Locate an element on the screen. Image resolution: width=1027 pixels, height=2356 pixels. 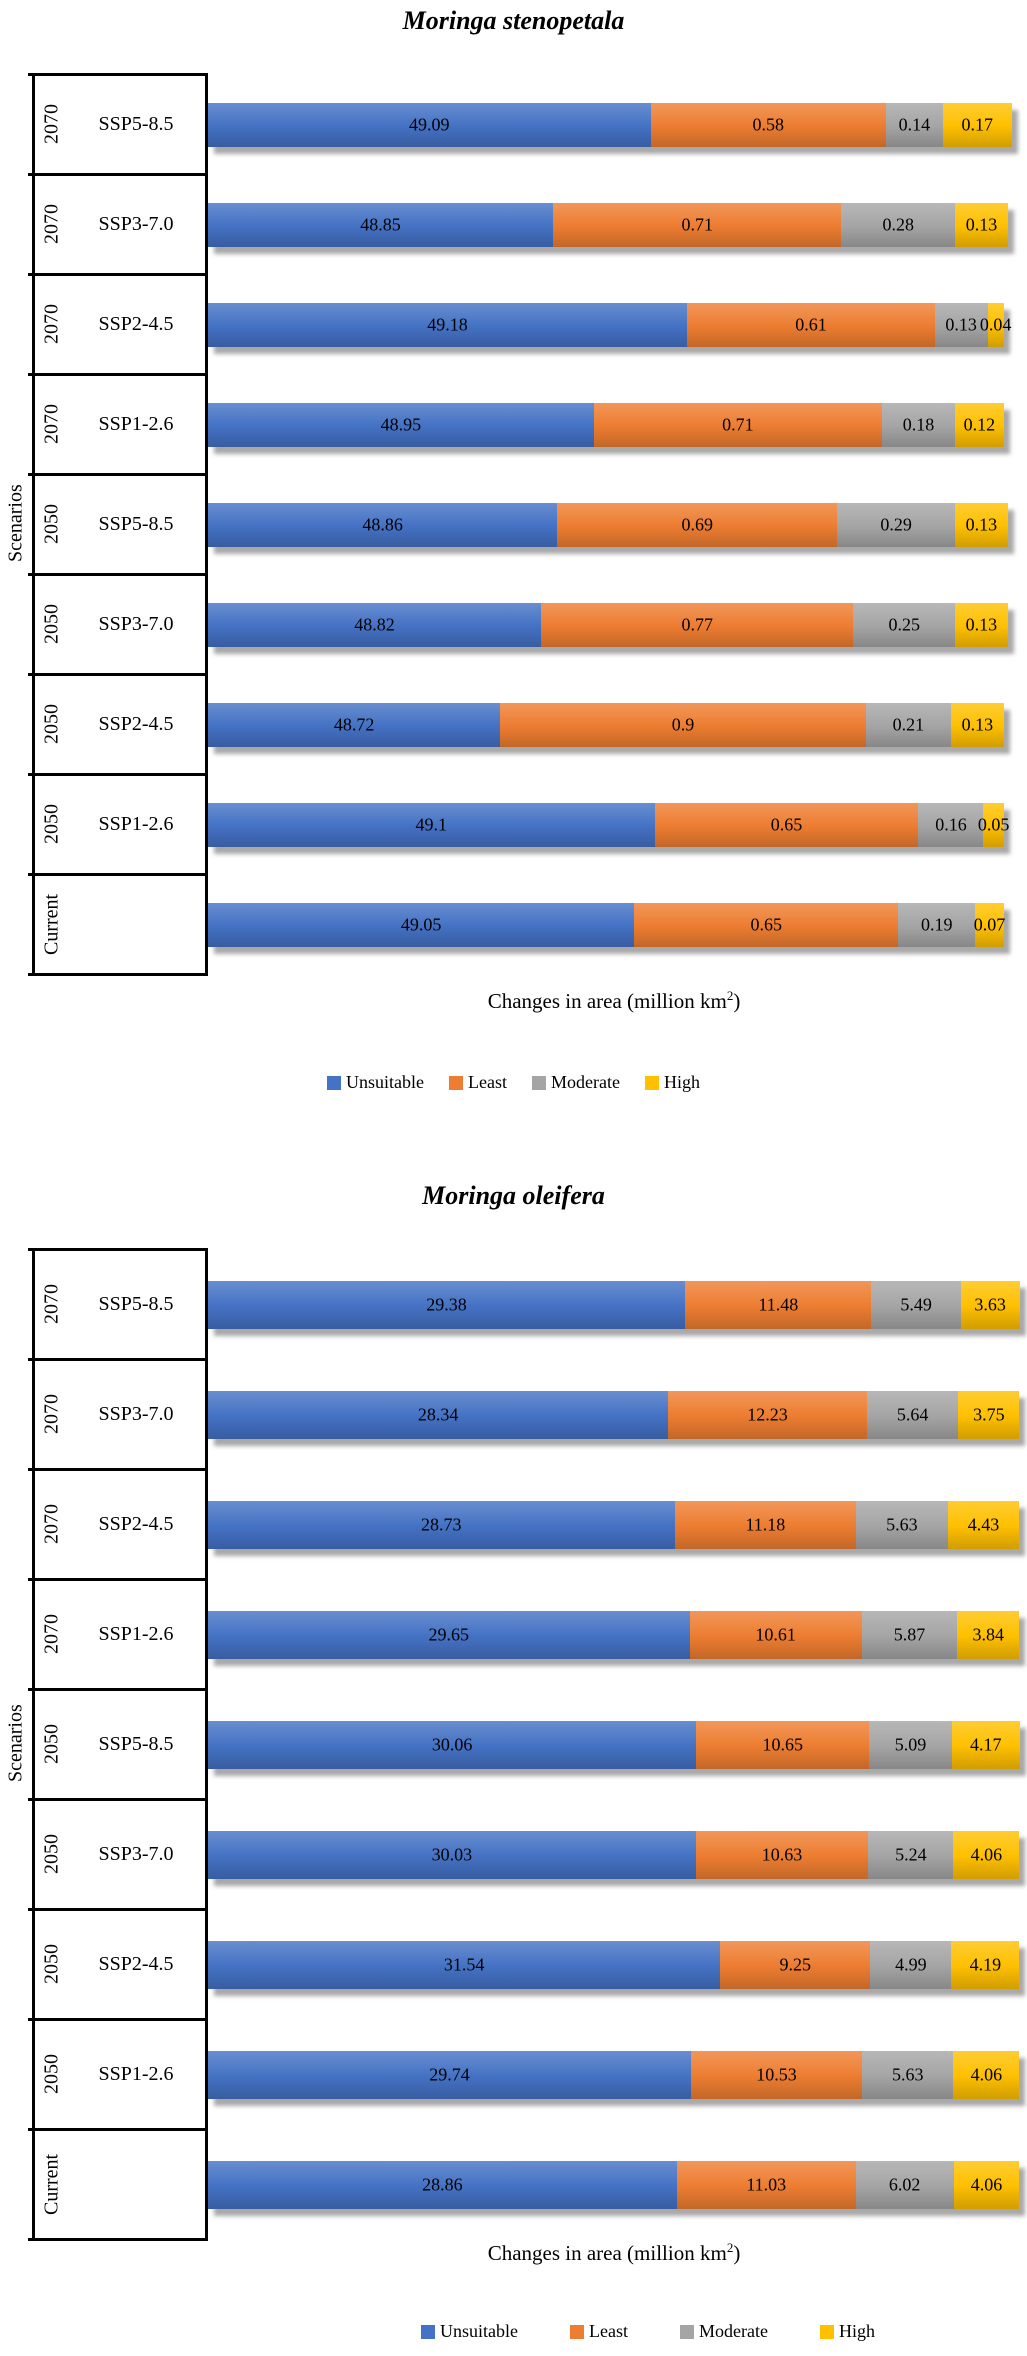
bar-segment-high: 4.06 is located at coordinates (986, 2074).